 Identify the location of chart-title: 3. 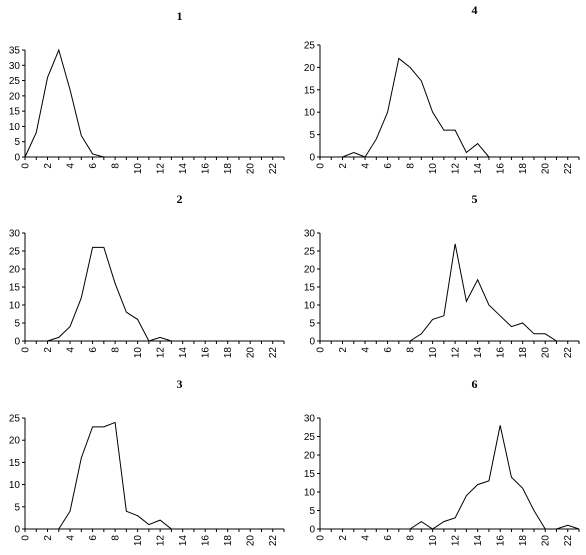
(180, 384).